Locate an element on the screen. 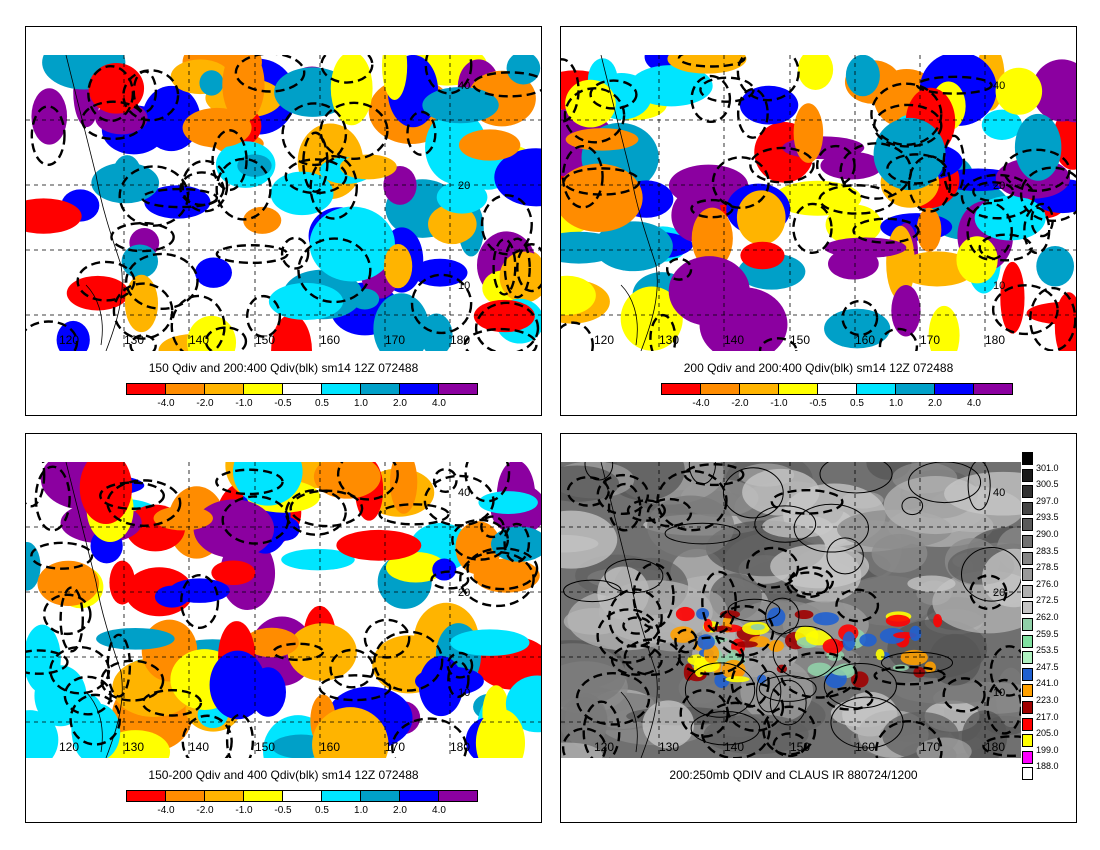 The width and height of the screenshot is (1100, 850). panel-title: 200:250mb QDIV and CLAUS IR 880724/1200 is located at coordinates (793, 775).